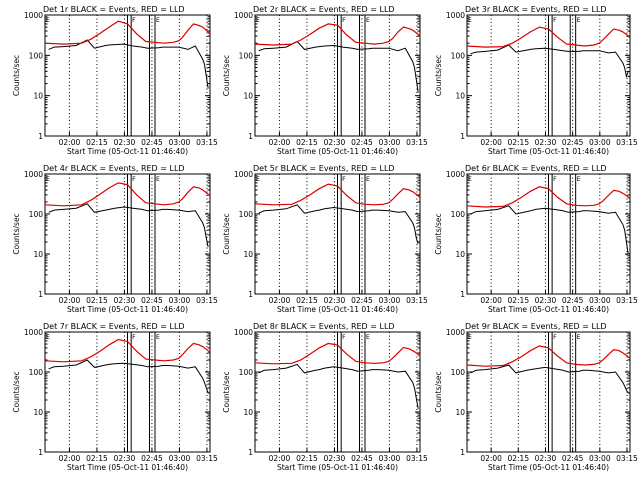 The width and height of the screenshot is (640, 480). Describe the element at coordinates (324, 168) in the screenshot. I see `panel-title: Det 5r BLACK = Events, RED = LLD` at that location.